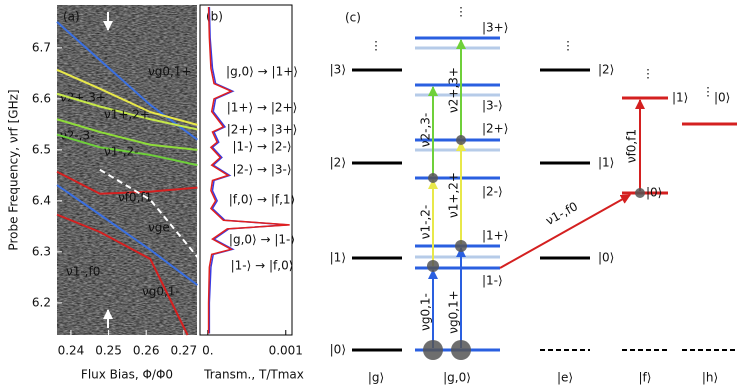 This screenshot has width=748, height=386. Describe the element at coordinates (41, 251) in the screenshot. I see `y-tick-label: 6.3` at that location.